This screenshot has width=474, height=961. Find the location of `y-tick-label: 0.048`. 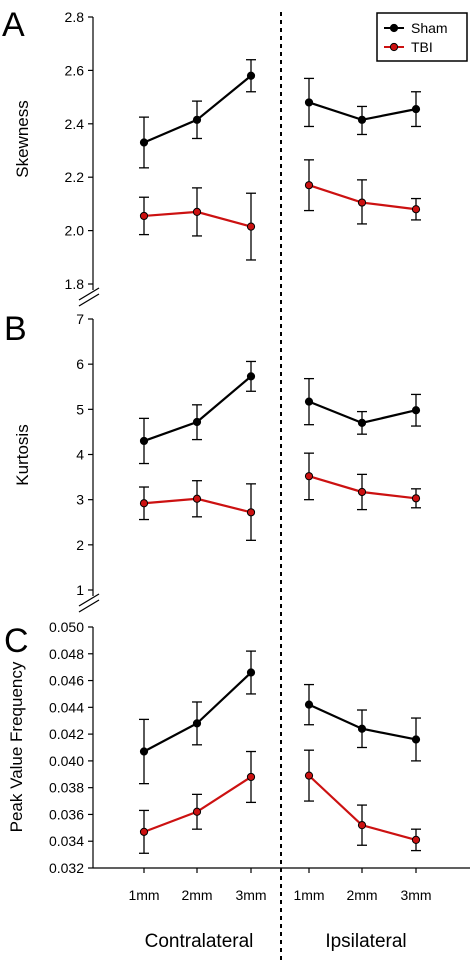

y-tick-label: 0.048 is located at coordinates (66, 654).